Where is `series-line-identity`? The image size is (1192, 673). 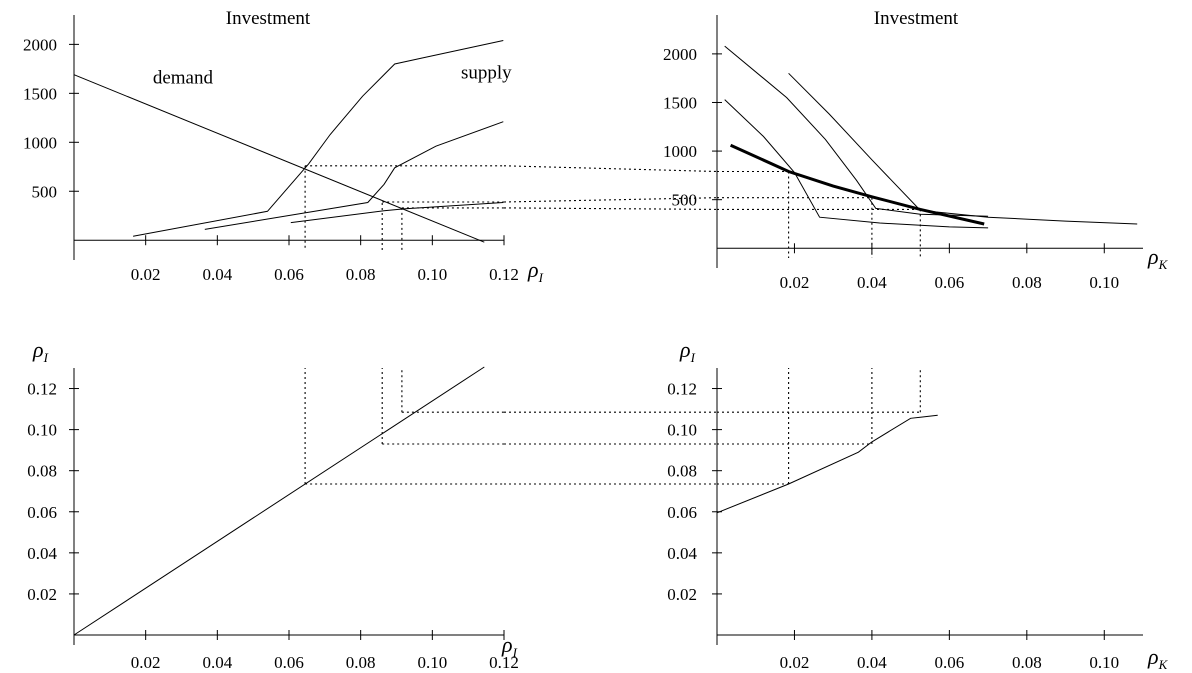 series-line-identity is located at coordinates (279, 501).